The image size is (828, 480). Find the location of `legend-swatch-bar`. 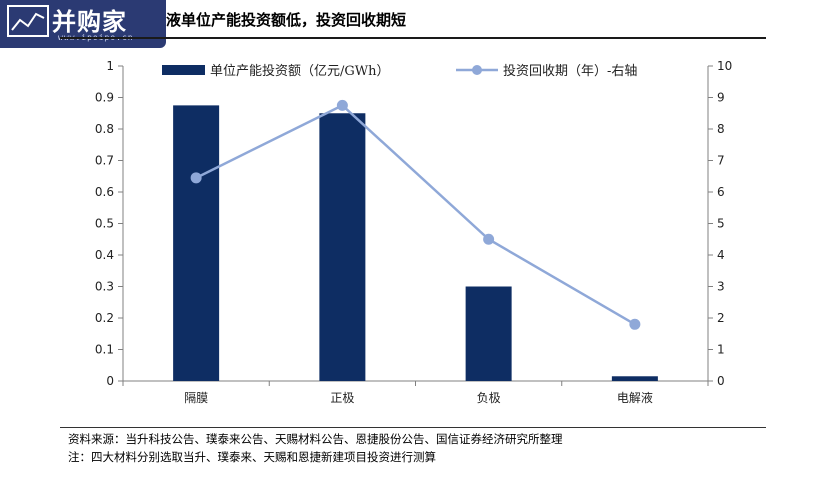

legend-swatch-bar is located at coordinates (183, 70).